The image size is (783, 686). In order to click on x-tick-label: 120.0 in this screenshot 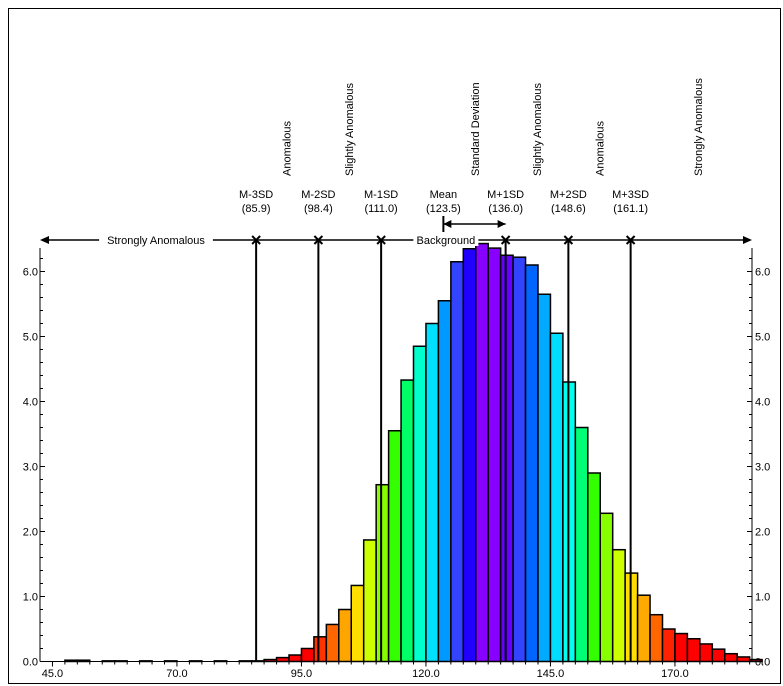, I will do `click(426, 674)`.